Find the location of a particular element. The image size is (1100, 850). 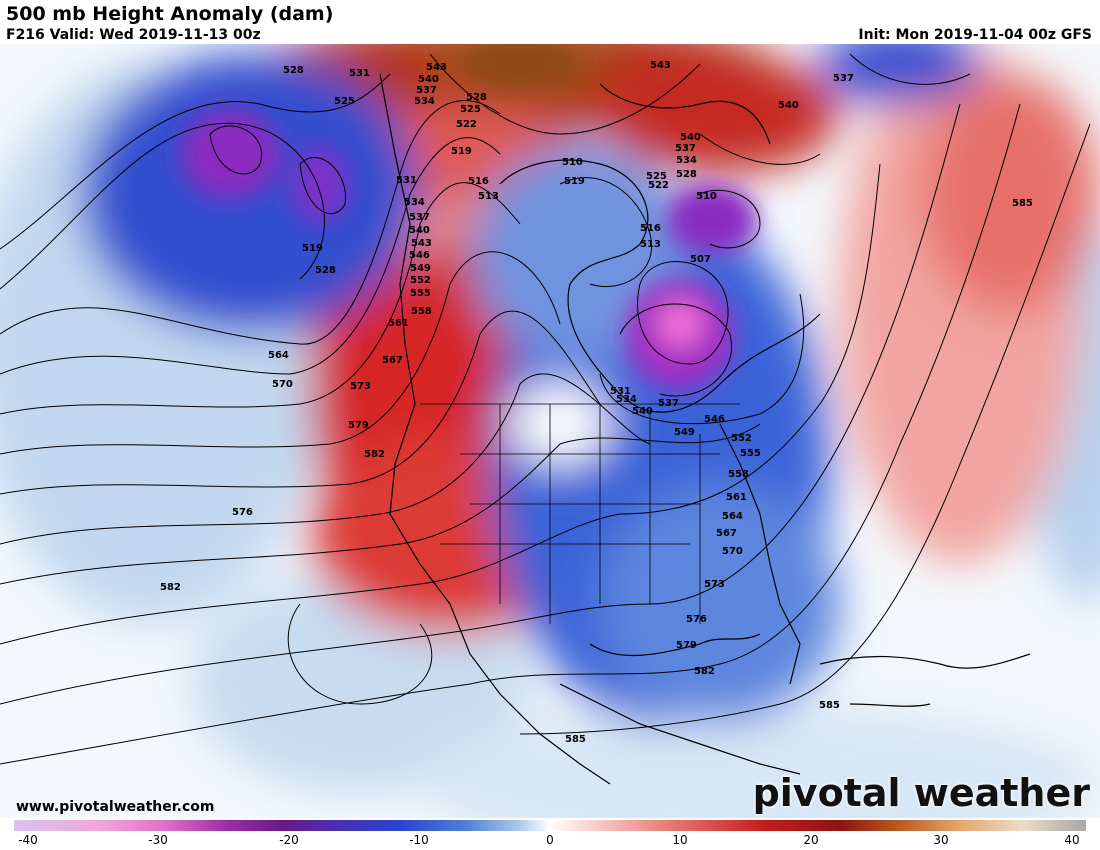

colorbar-gradient is located at coordinates (550, 825).